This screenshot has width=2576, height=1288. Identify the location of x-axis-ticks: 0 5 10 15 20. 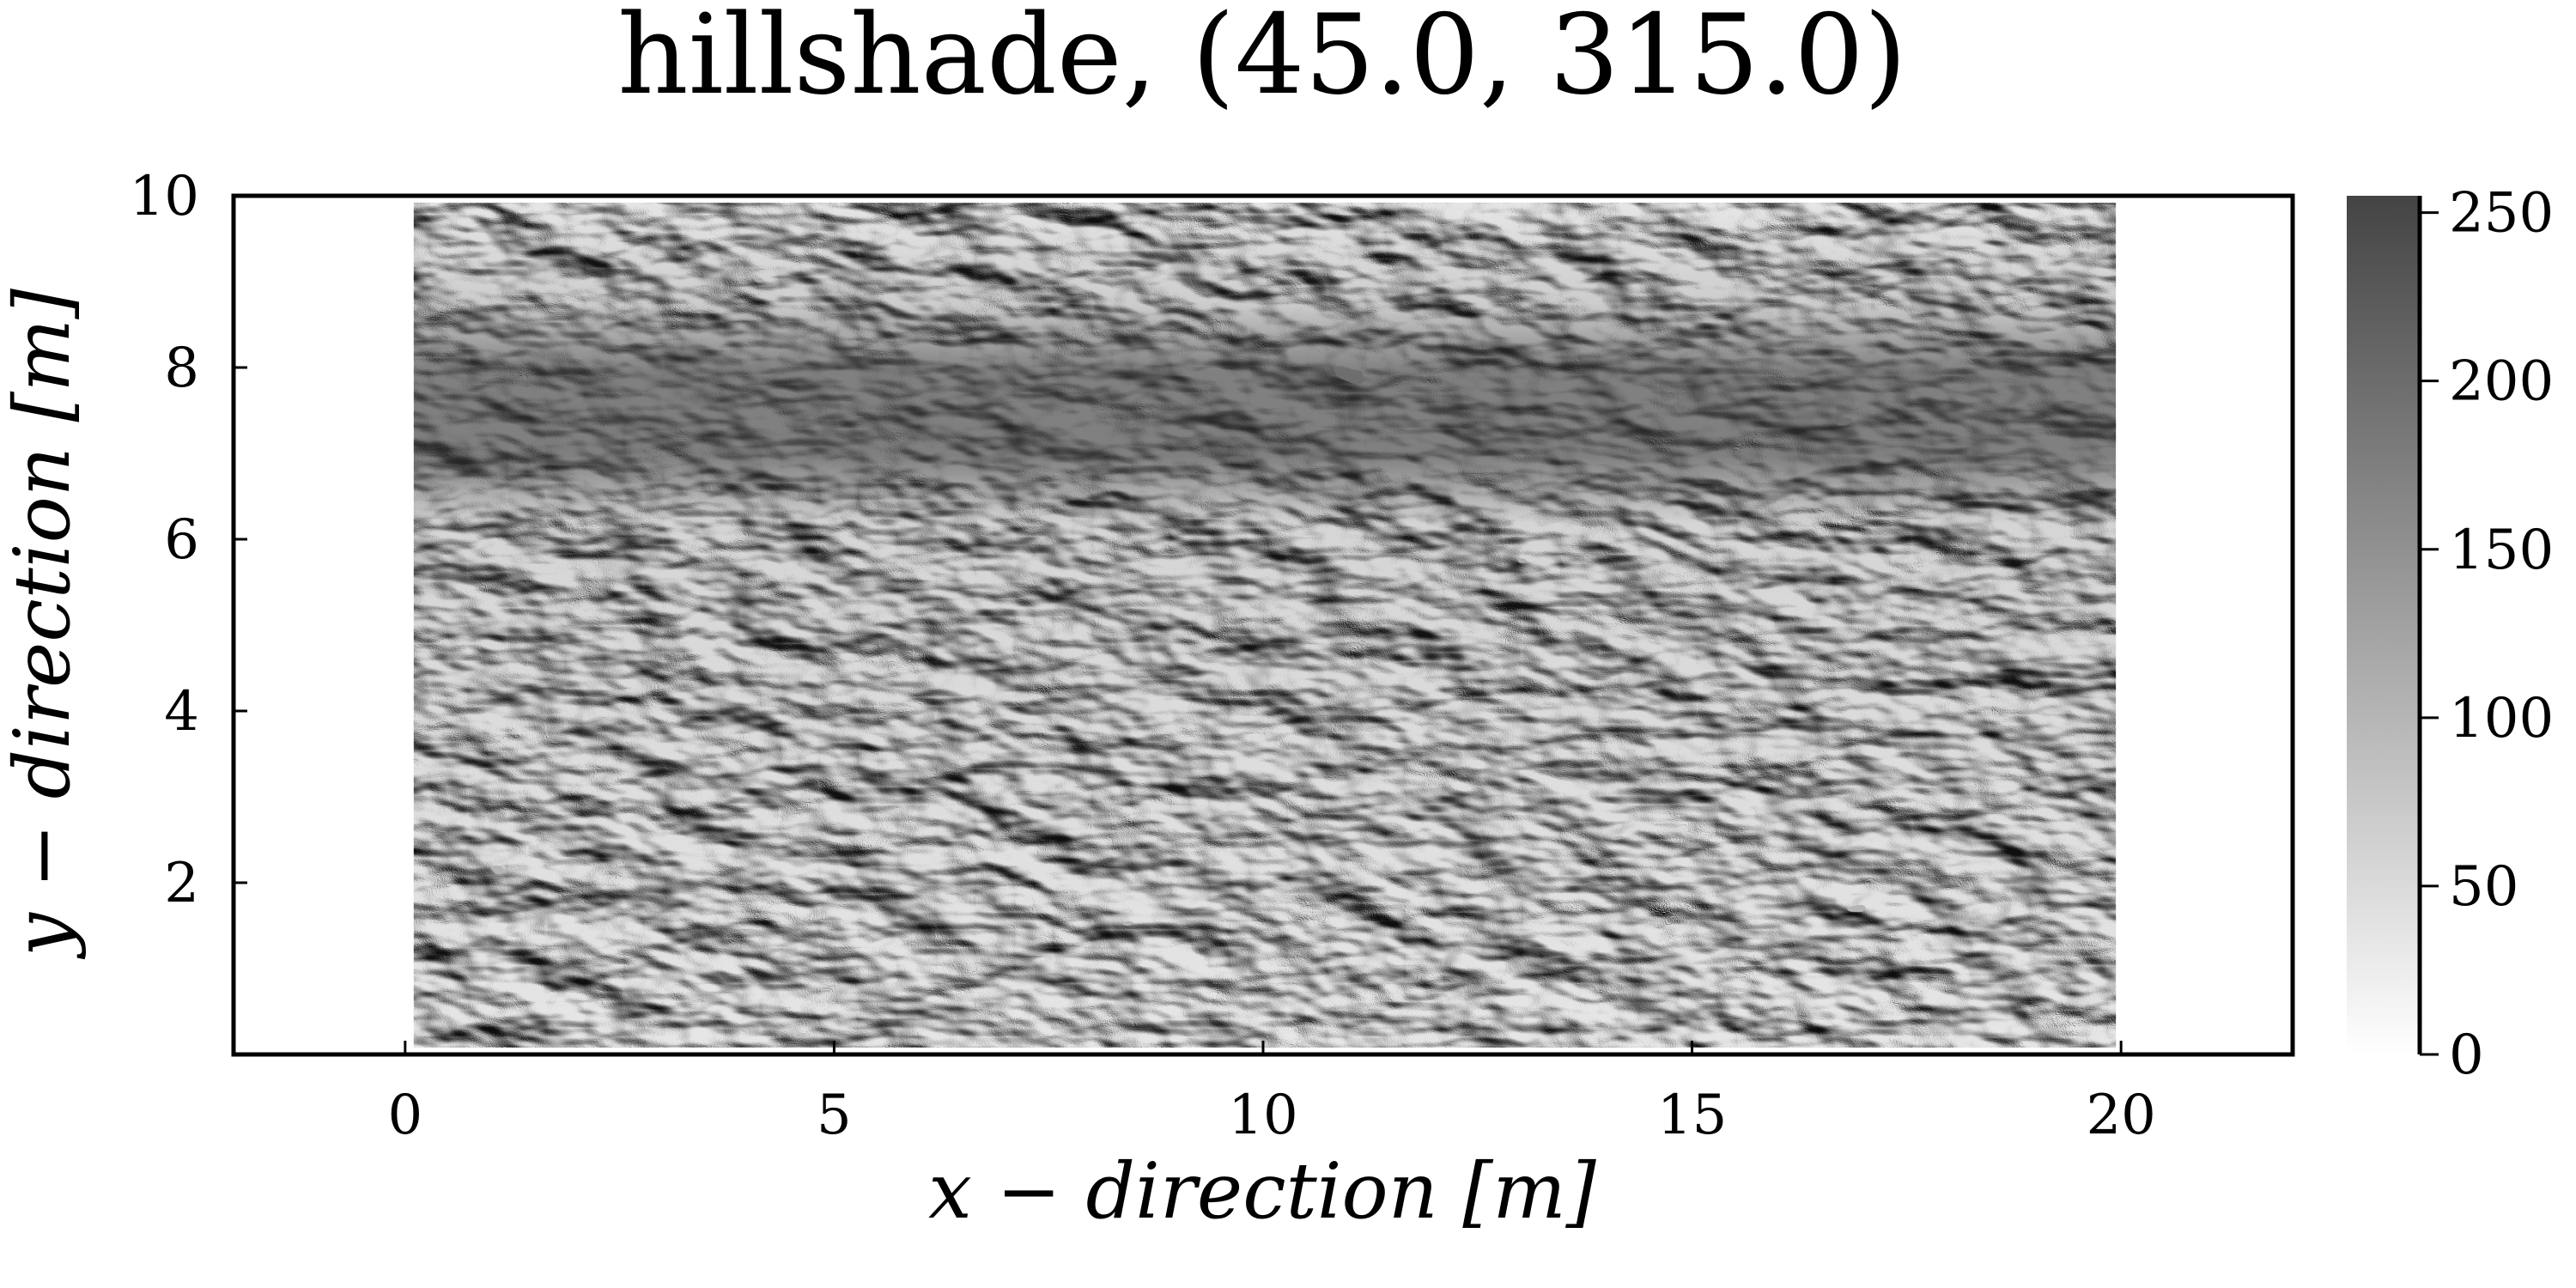
(1272, 1094).